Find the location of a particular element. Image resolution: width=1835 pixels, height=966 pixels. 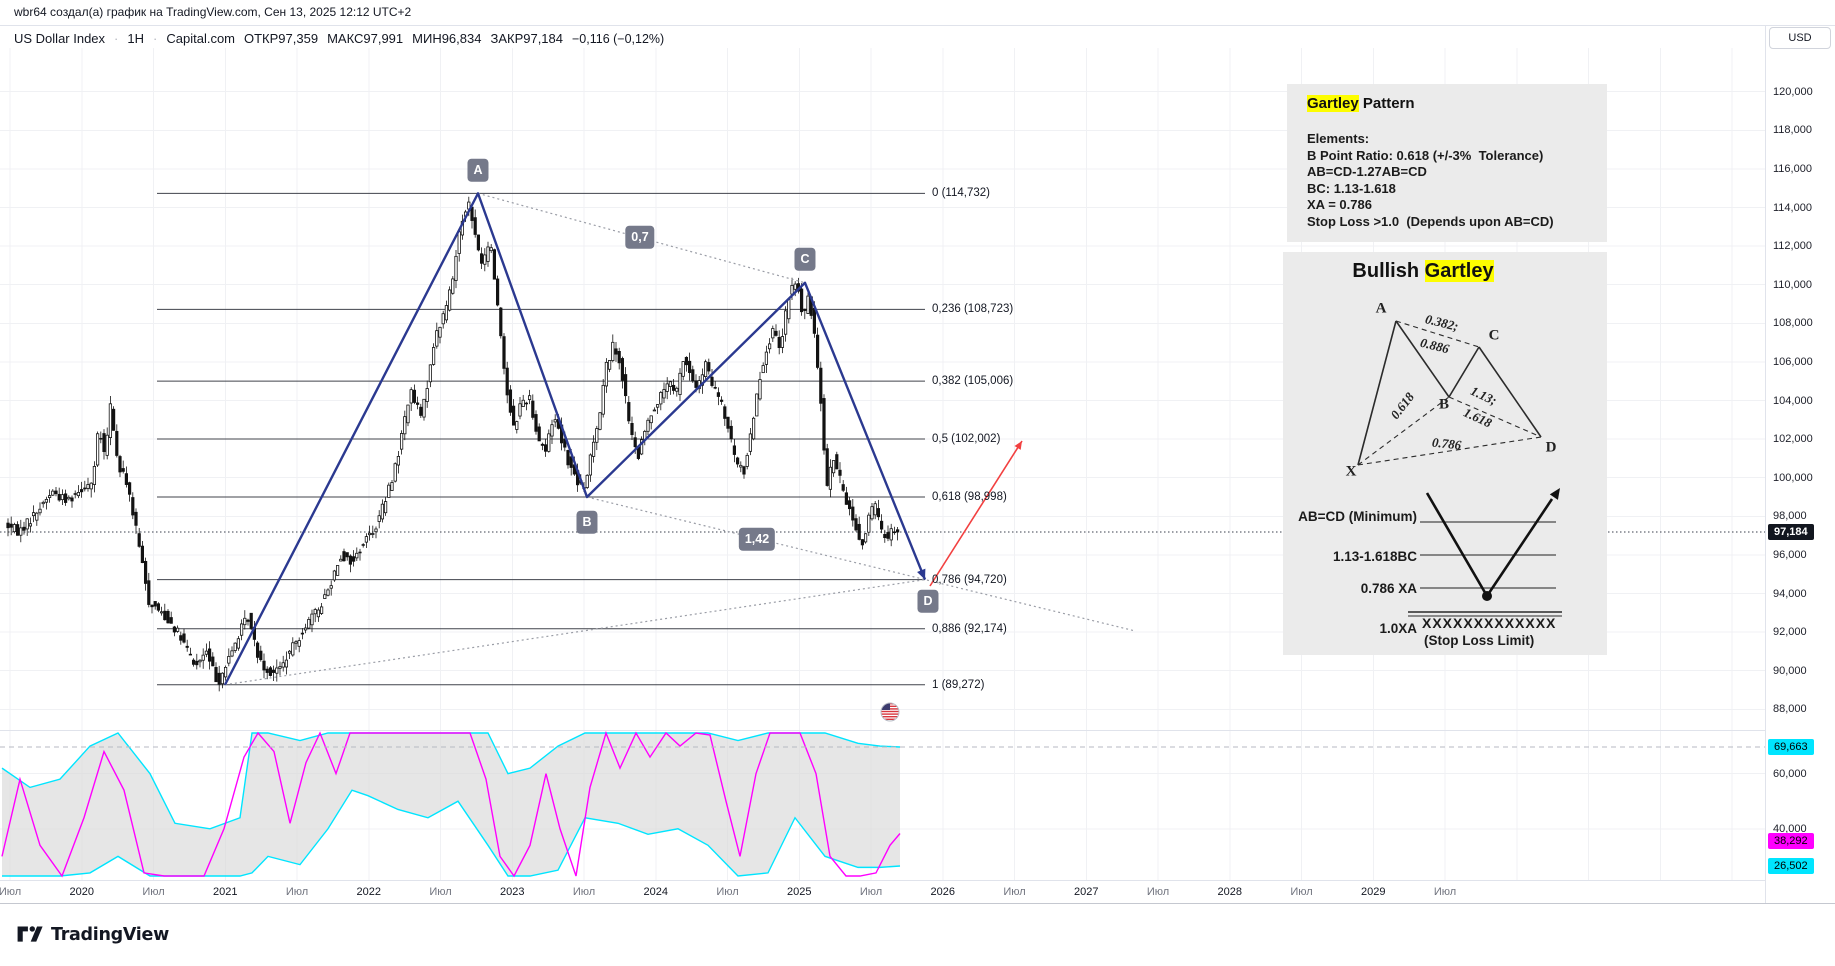

pane-separator is located at coordinates (883, 730).